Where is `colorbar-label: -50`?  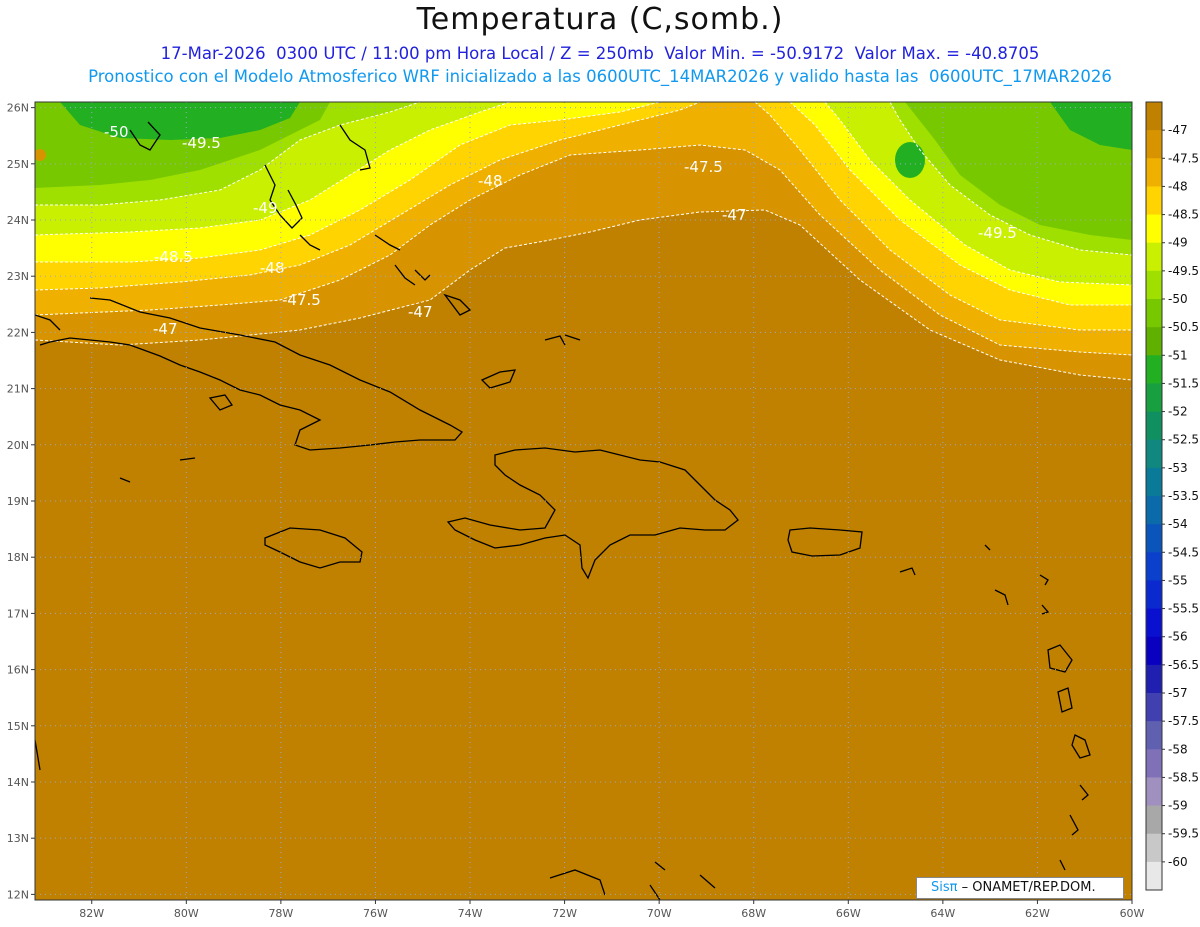 colorbar-label: -50 is located at coordinates (1178, 299).